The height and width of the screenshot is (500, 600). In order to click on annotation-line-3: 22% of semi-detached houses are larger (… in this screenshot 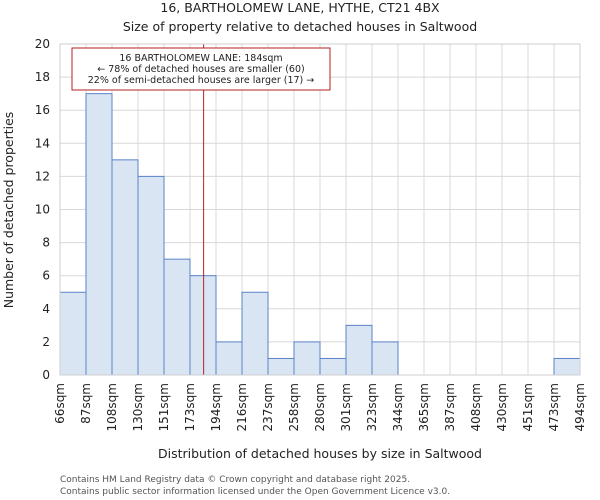, I will do `click(201, 80)`.